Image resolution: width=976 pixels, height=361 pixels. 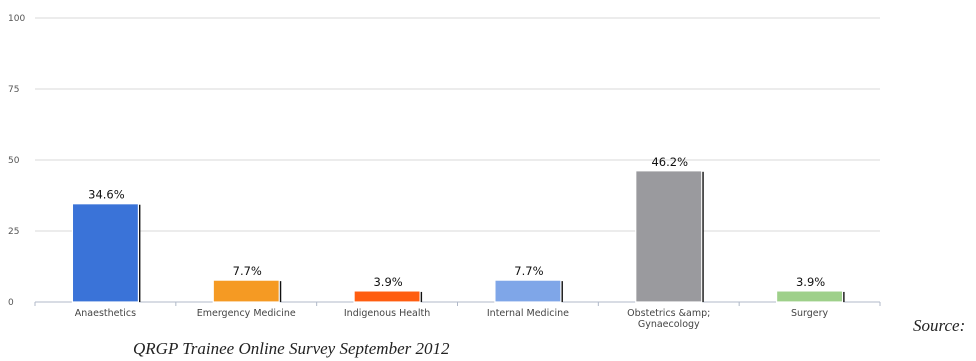 I want to click on y-tick-label: 100, so click(x=16, y=19).